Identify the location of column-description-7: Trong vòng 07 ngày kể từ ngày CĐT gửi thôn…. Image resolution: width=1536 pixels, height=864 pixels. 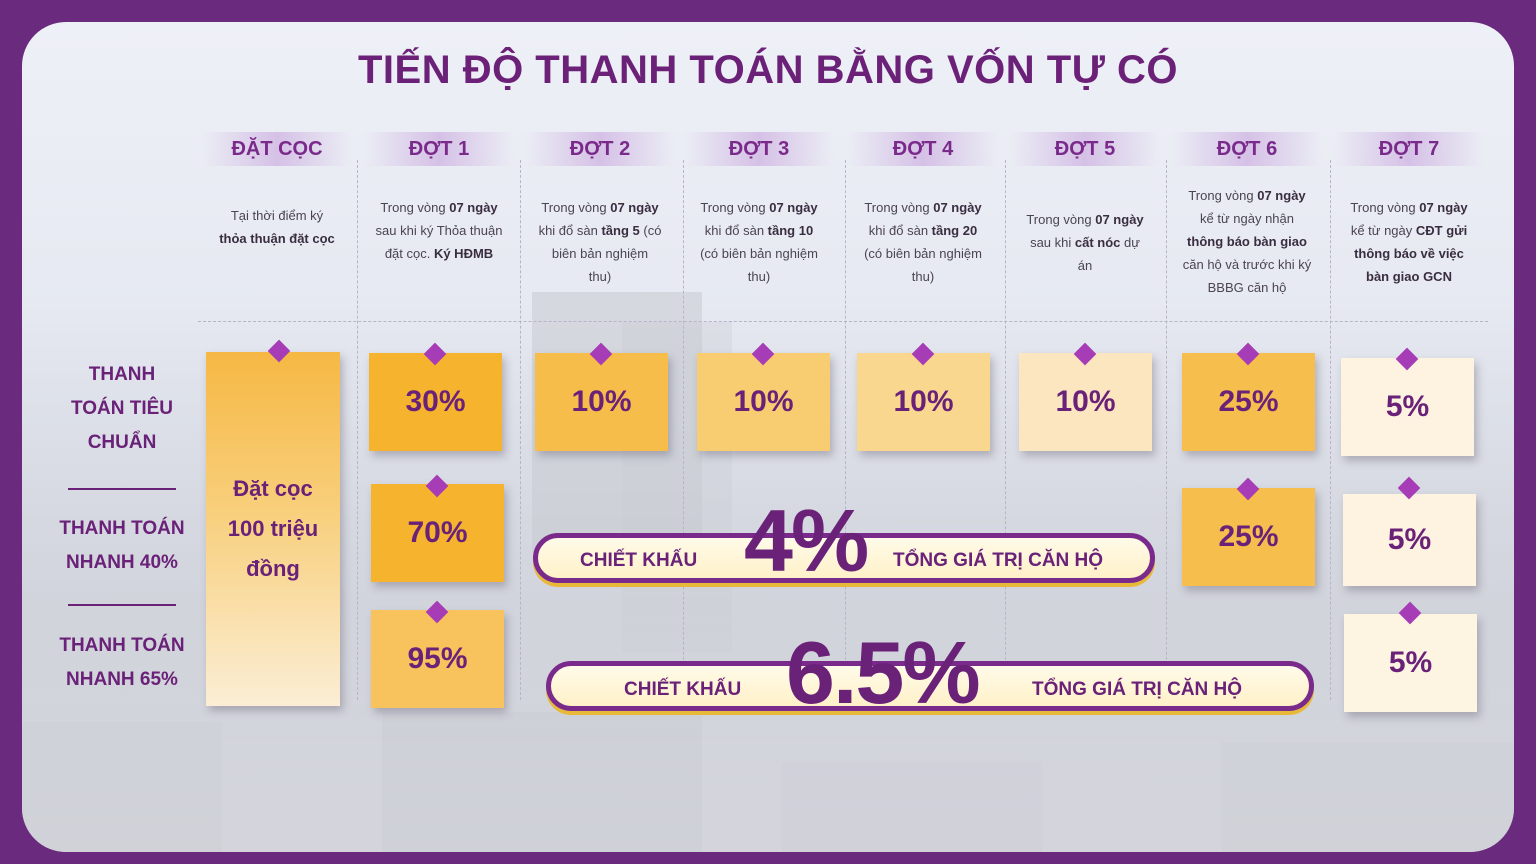
(1409, 242).